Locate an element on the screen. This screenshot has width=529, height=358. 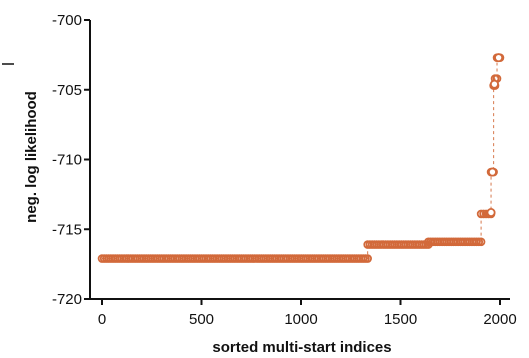
x-axis-title: sorted multi-start indices is located at coordinates (301, 347).